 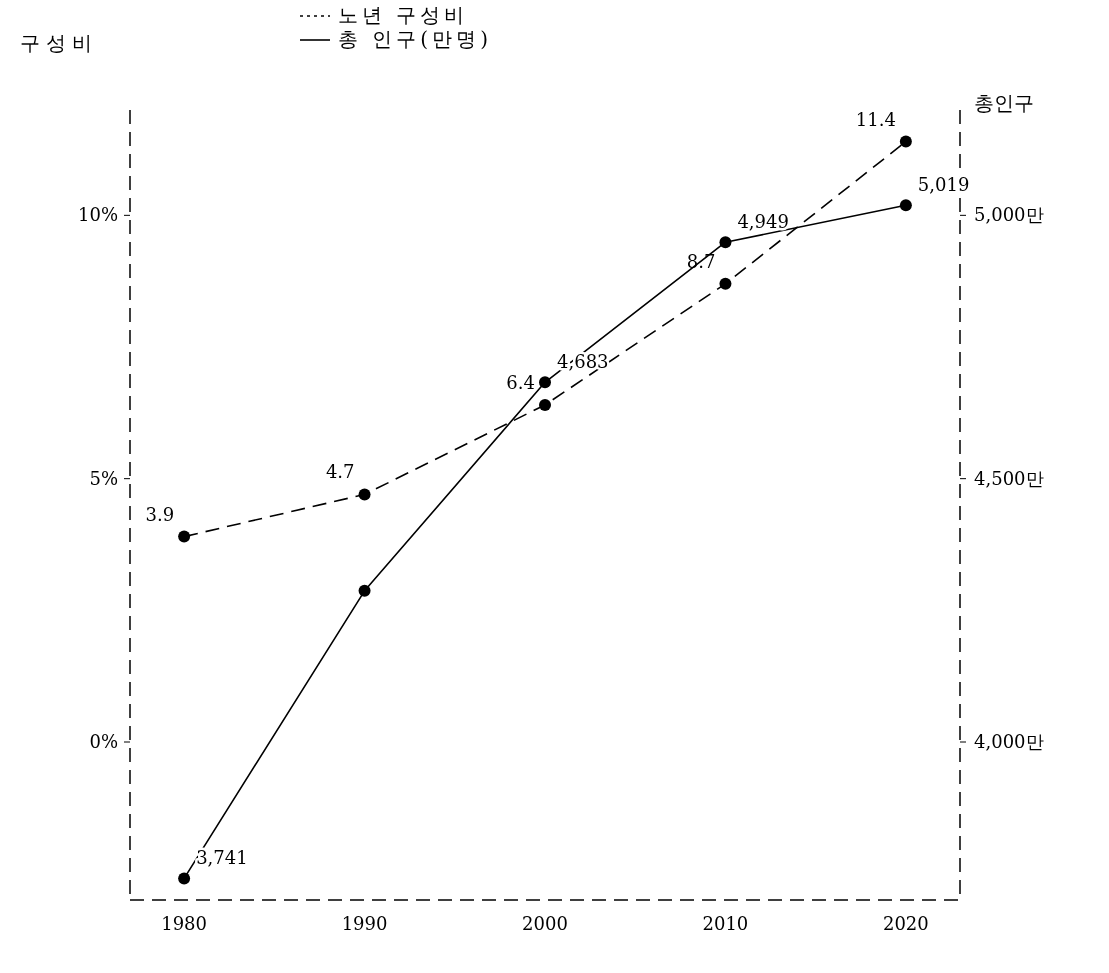 I want to click on data-label: 4,949, so click(x=763, y=222).